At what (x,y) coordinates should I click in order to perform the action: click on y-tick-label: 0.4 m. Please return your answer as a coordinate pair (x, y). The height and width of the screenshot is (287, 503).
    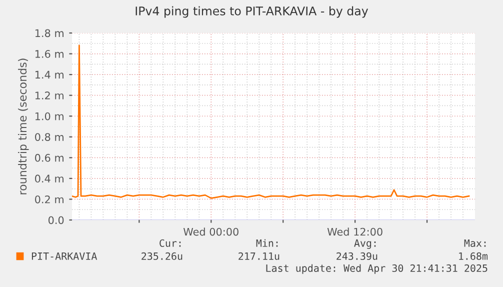
    Looking at the image, I should click on (49, 178).